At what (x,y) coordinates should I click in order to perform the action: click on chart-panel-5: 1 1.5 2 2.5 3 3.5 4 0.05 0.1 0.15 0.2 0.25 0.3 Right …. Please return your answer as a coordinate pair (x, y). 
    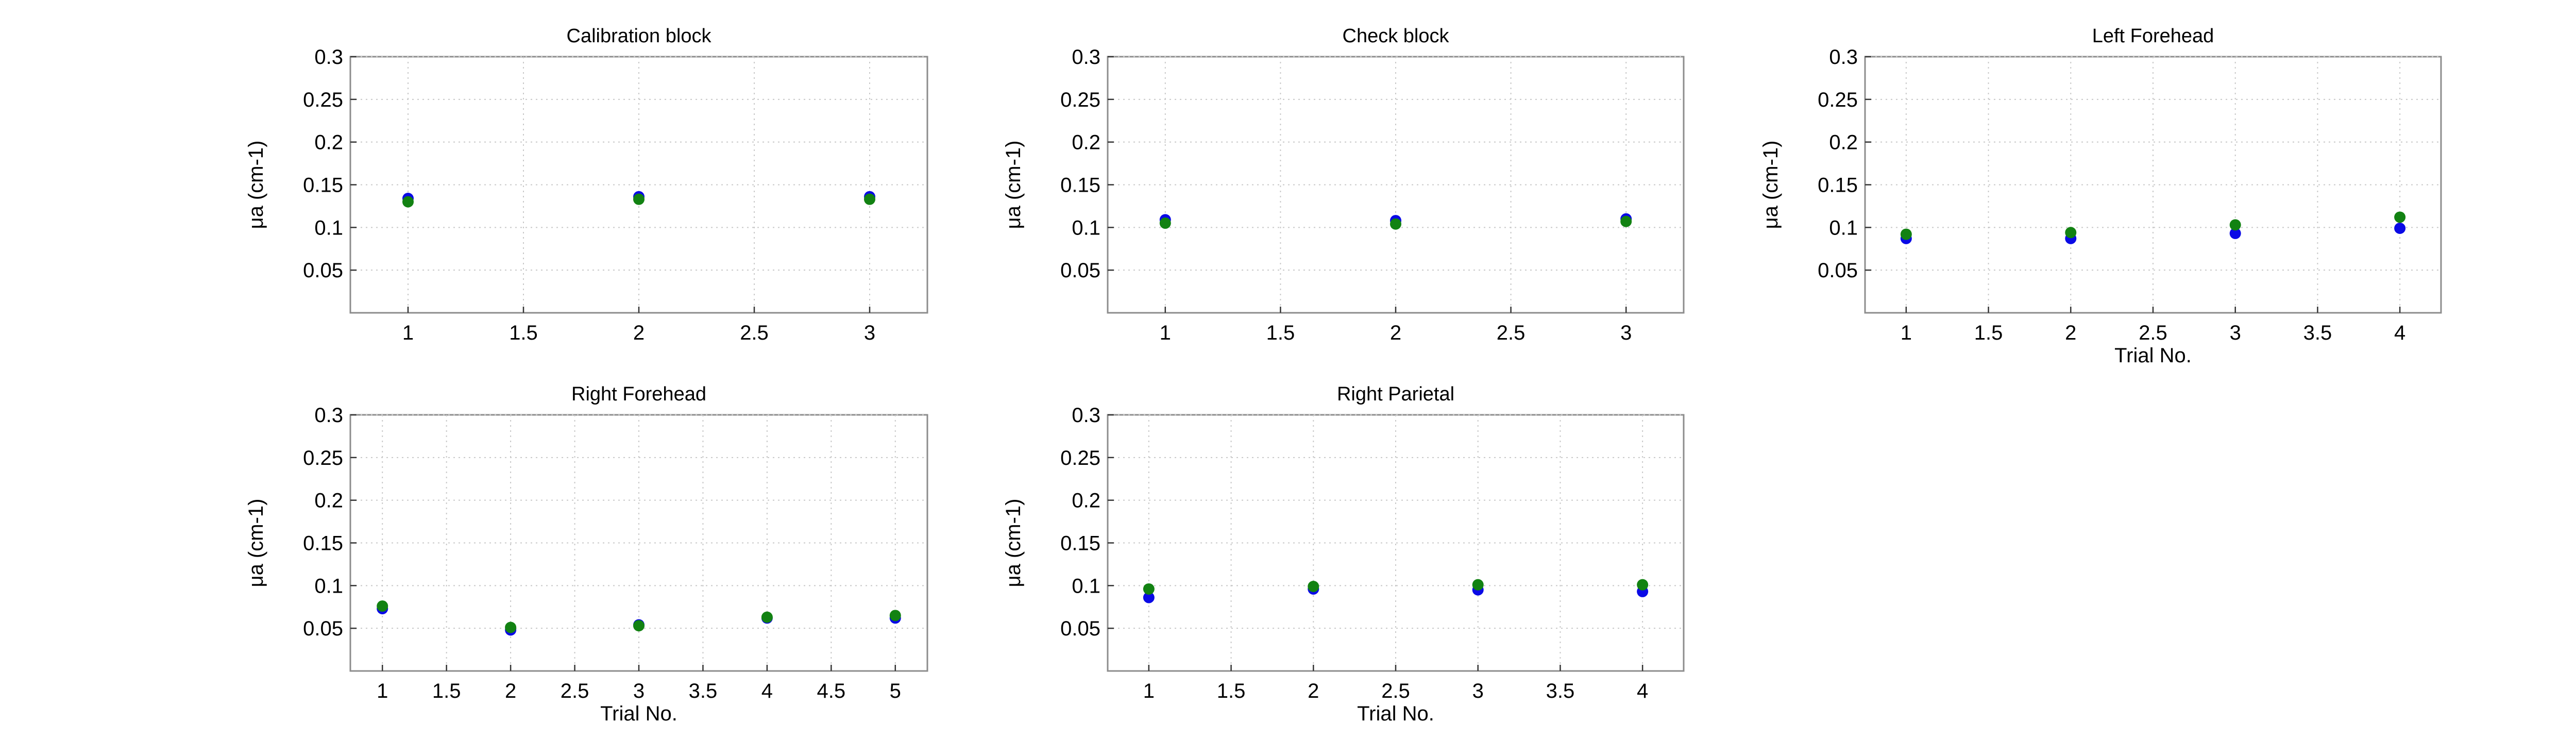
    Looking at the image, I should click on (1343, 554).